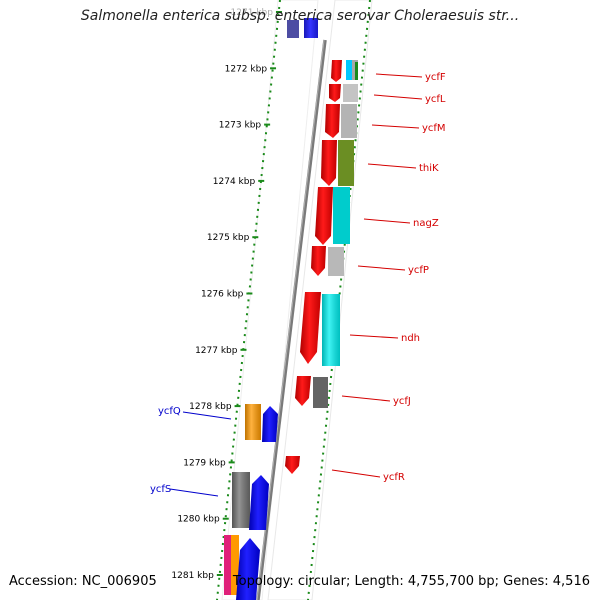 This screenshot has height=600, width=600. I want to click on gene-label-ycfF: ycfF, so click(435, 77).